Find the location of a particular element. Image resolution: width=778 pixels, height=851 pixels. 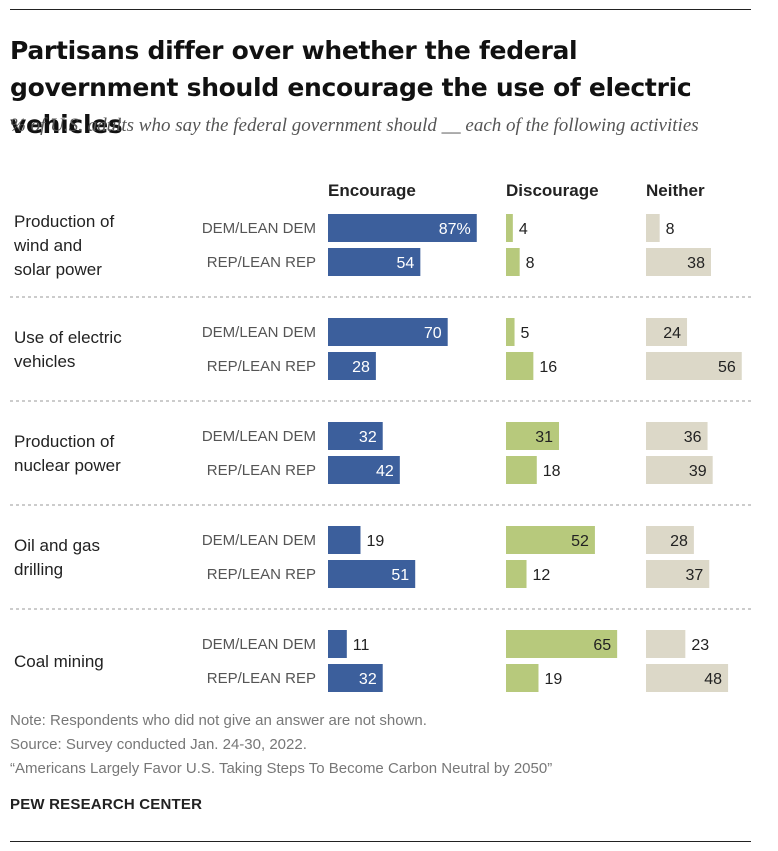

category-label: solar power is located at coordinates (58, 269).